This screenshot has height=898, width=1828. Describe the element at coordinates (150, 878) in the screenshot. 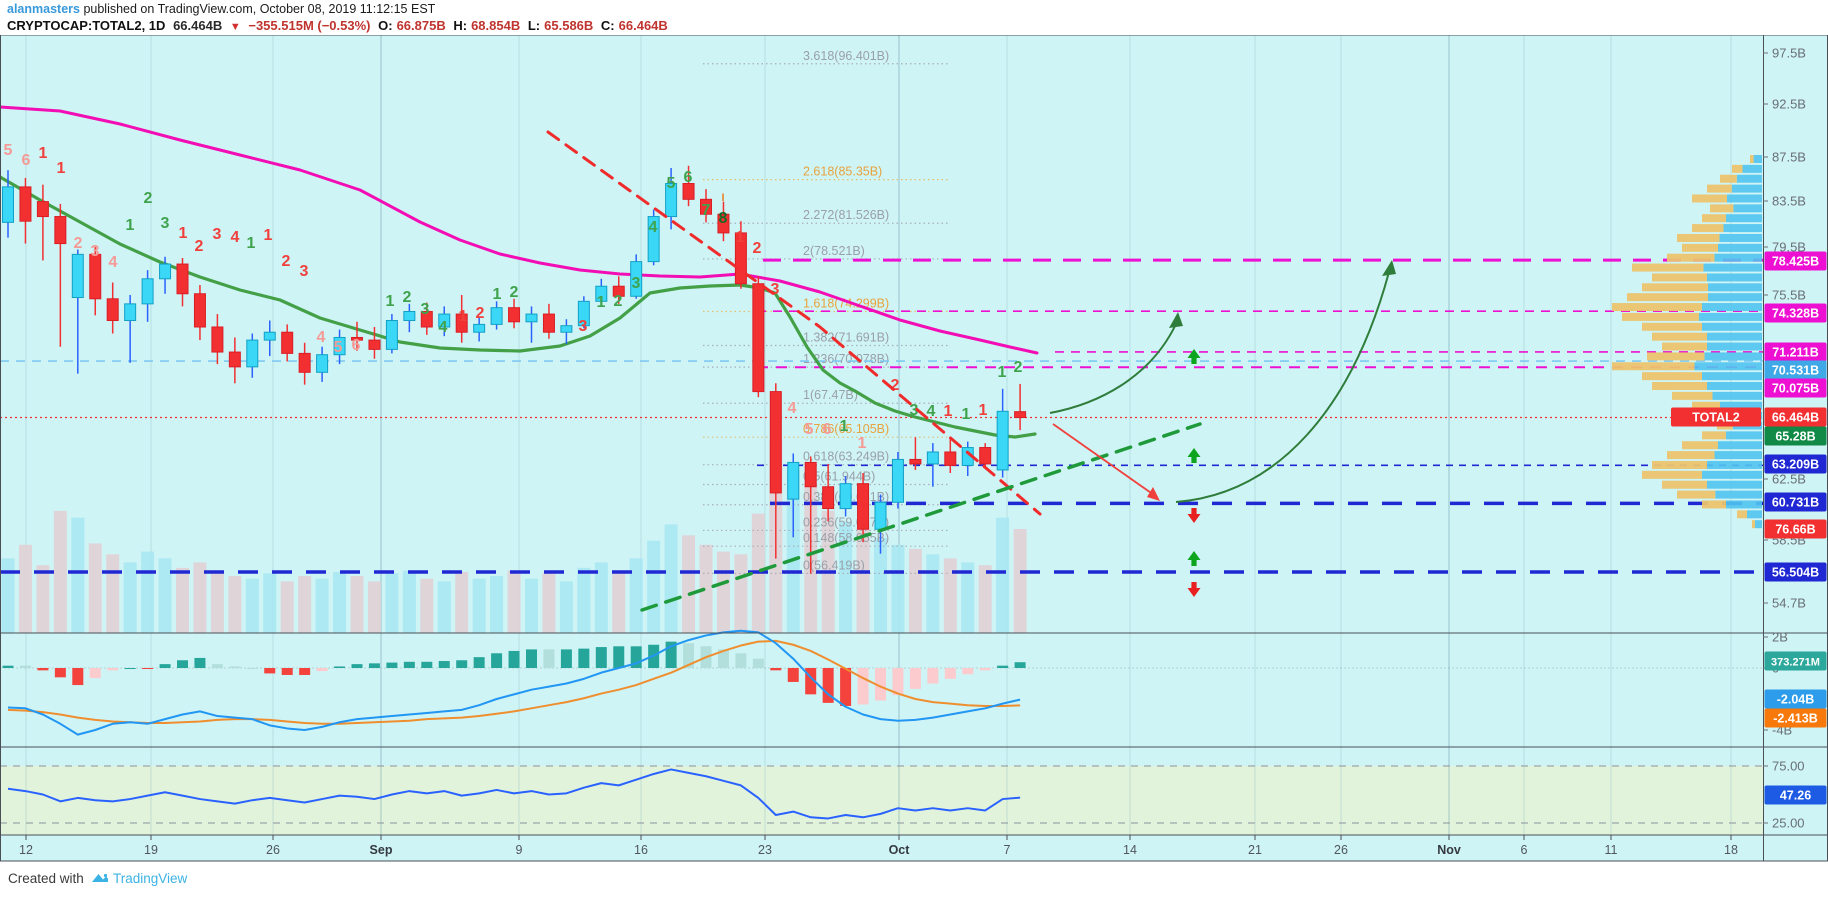

I see `tradingview-brand-link: TradingView` at that location.